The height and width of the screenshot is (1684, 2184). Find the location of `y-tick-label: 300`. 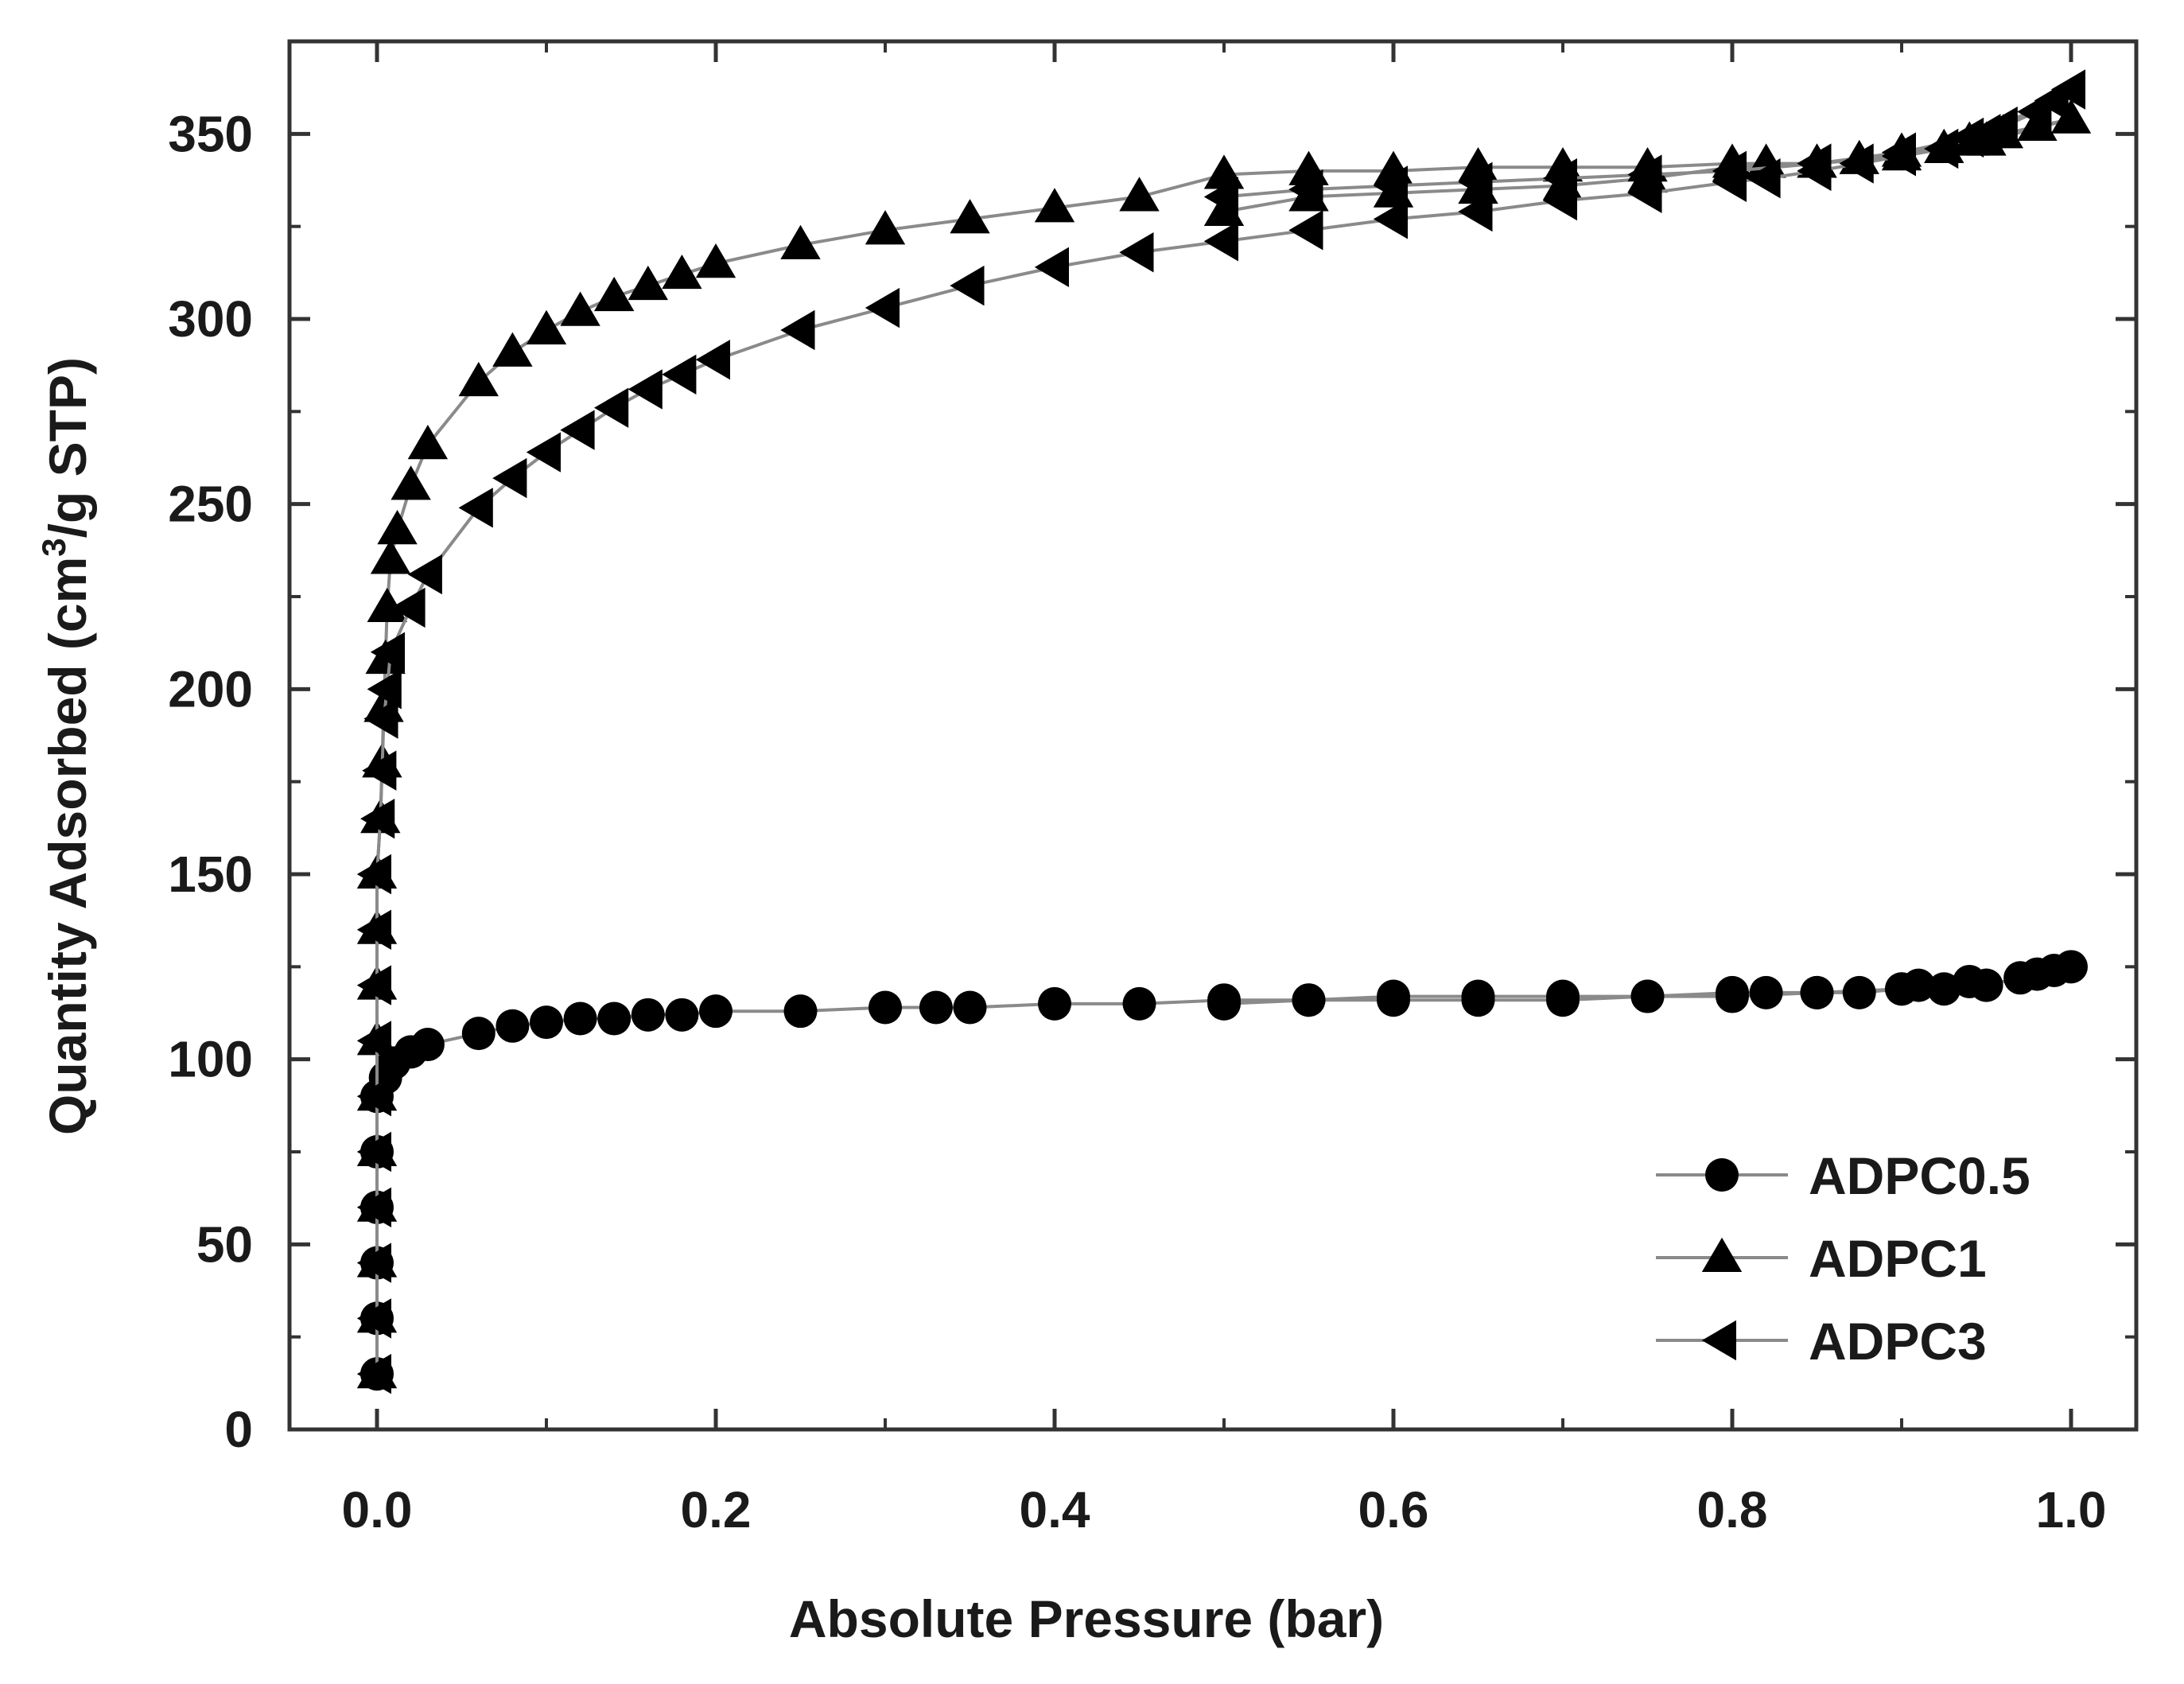

y-tick-label: 300 is located at coordinates (211, 319).